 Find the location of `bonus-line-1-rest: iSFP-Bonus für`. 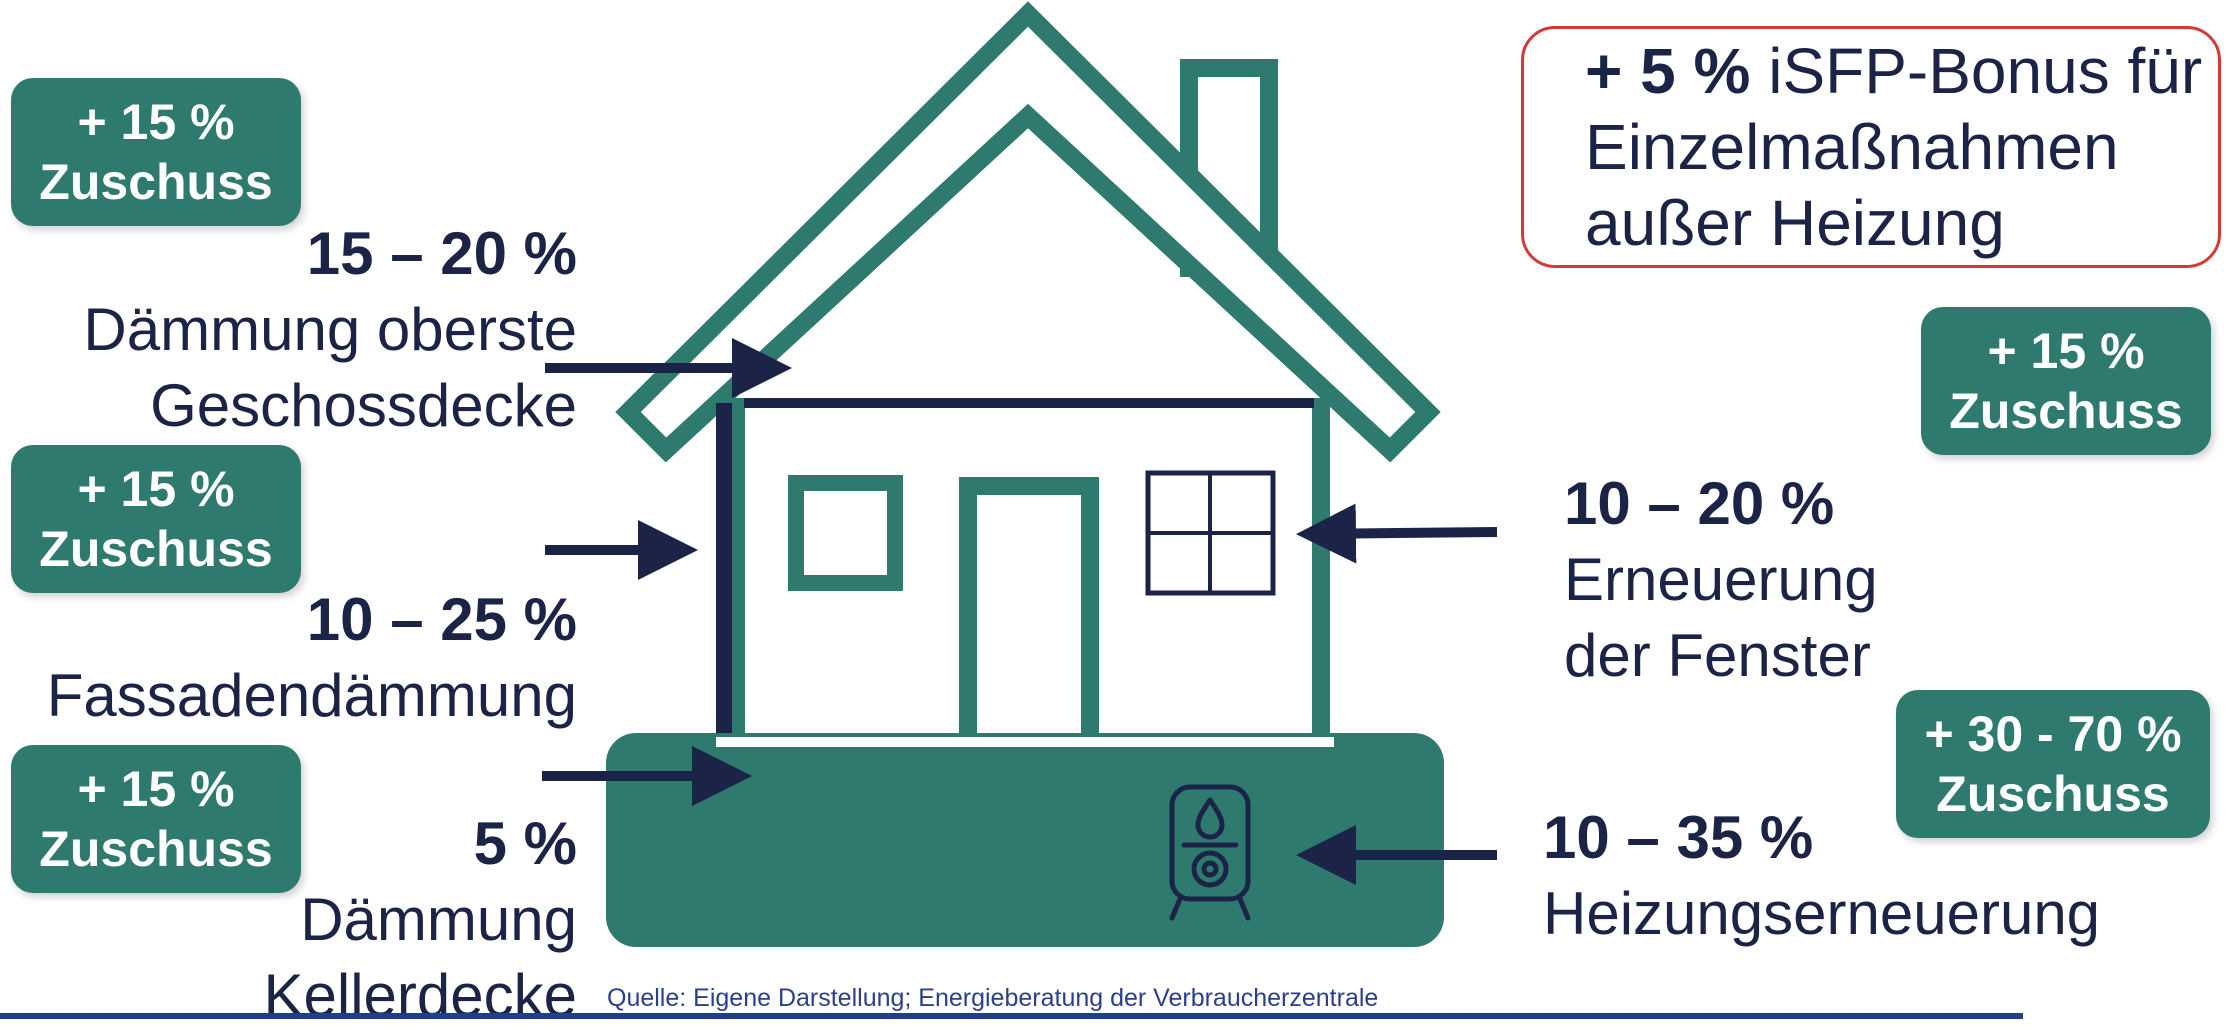

bonus-line-1-rest: iSFP-Bonus für is located at coordinates (1976, 71).